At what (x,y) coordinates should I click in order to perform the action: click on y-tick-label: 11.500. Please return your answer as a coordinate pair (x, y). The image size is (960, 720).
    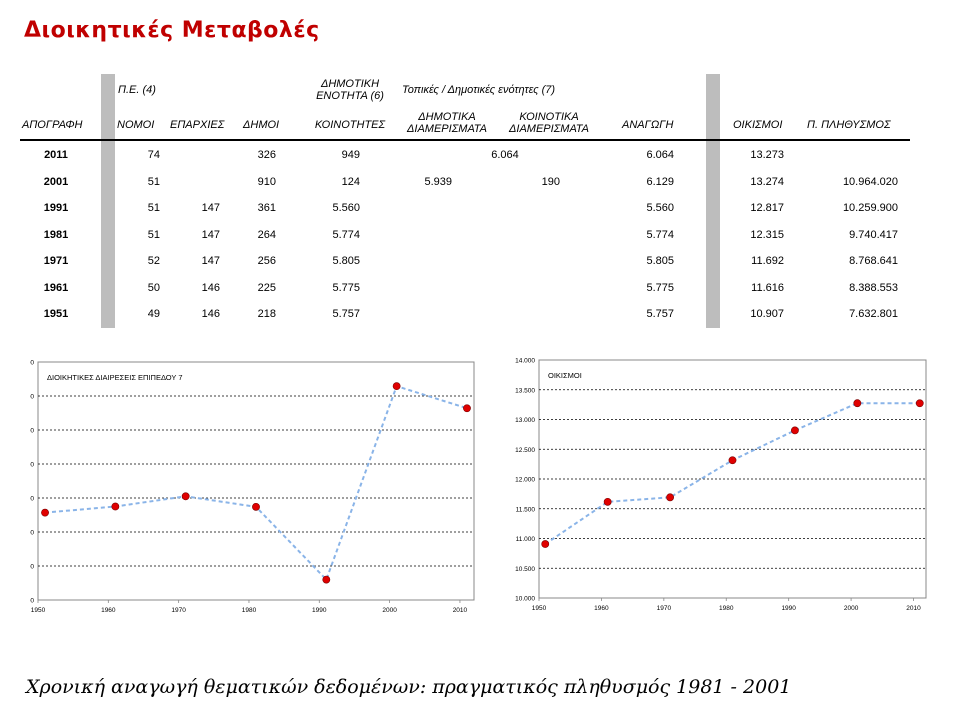
    Looking at the image, I should click on (526, 509).